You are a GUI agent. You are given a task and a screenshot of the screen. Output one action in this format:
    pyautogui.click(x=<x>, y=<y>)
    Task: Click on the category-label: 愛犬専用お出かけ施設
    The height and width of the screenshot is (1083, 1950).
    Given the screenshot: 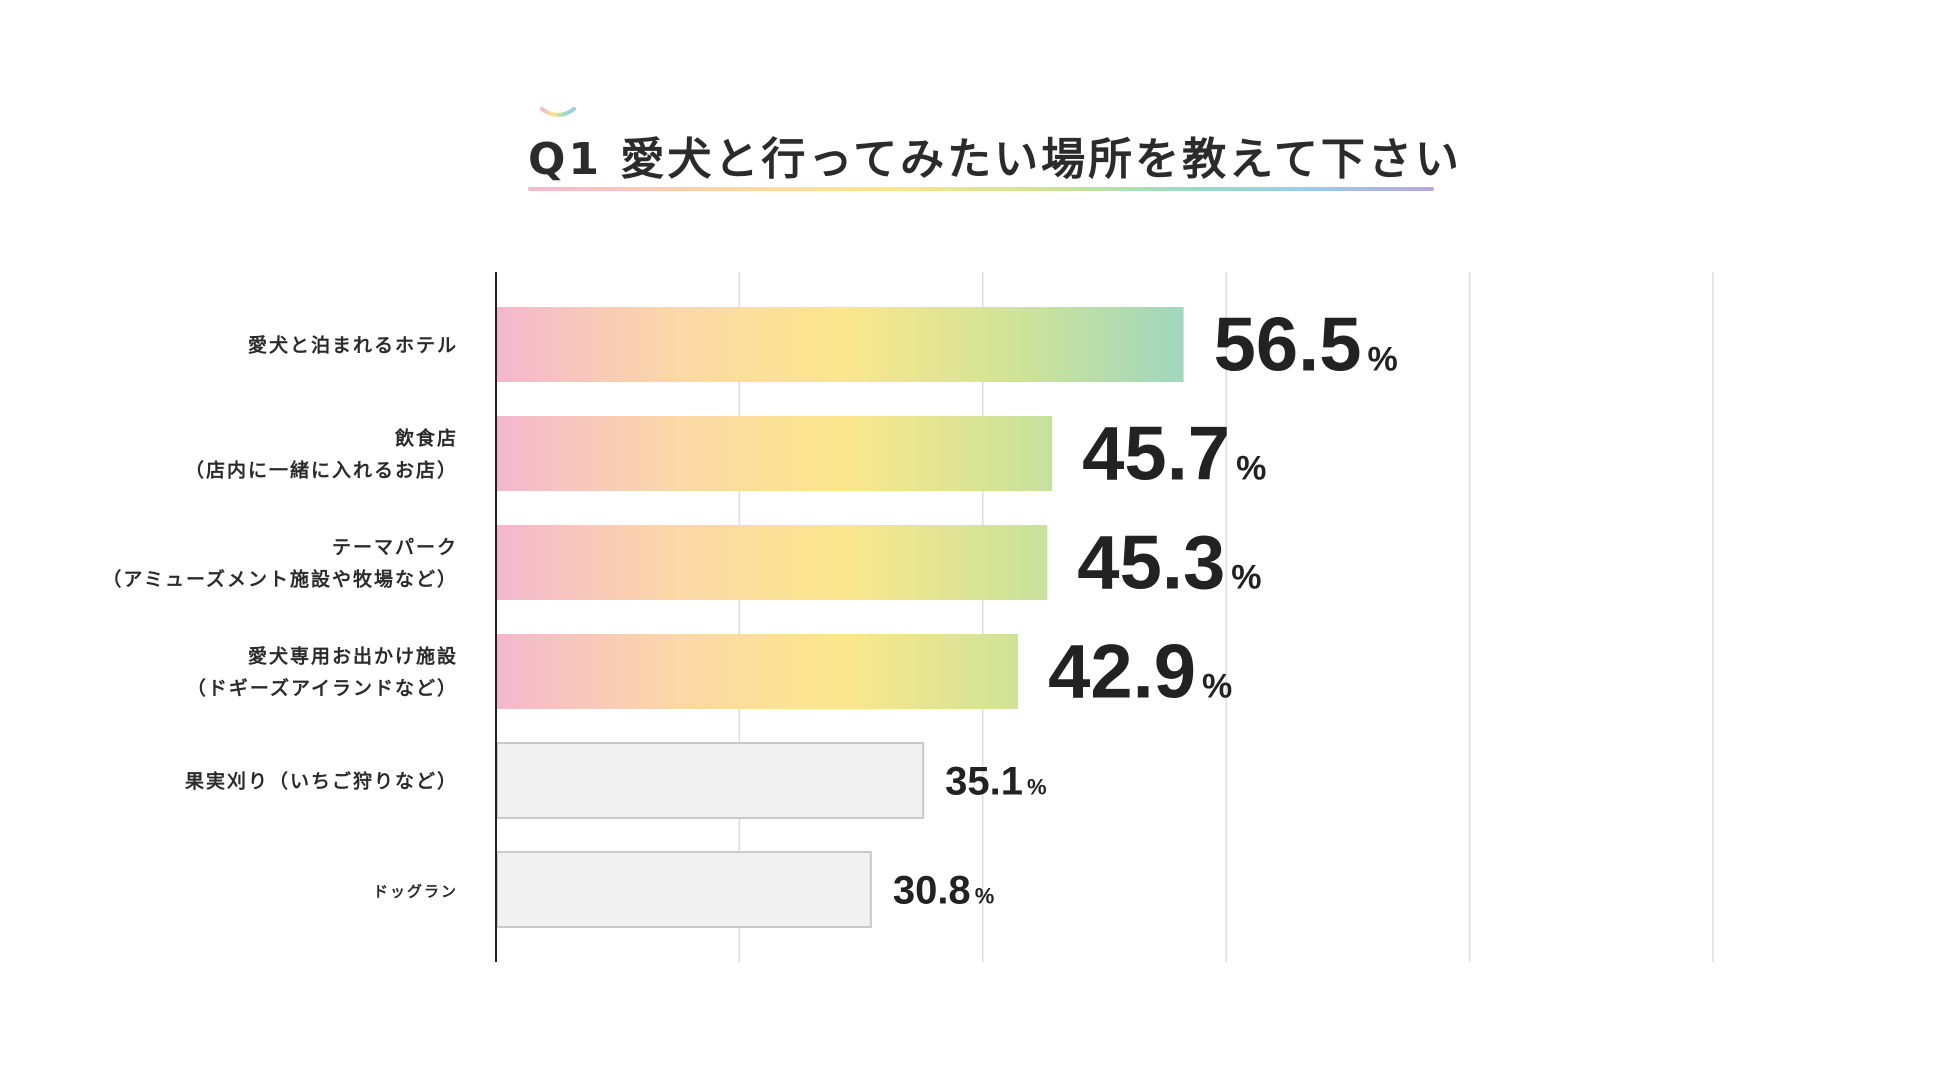 What is the action you would take?
    pyautogui.click(x=353, y=656)
    